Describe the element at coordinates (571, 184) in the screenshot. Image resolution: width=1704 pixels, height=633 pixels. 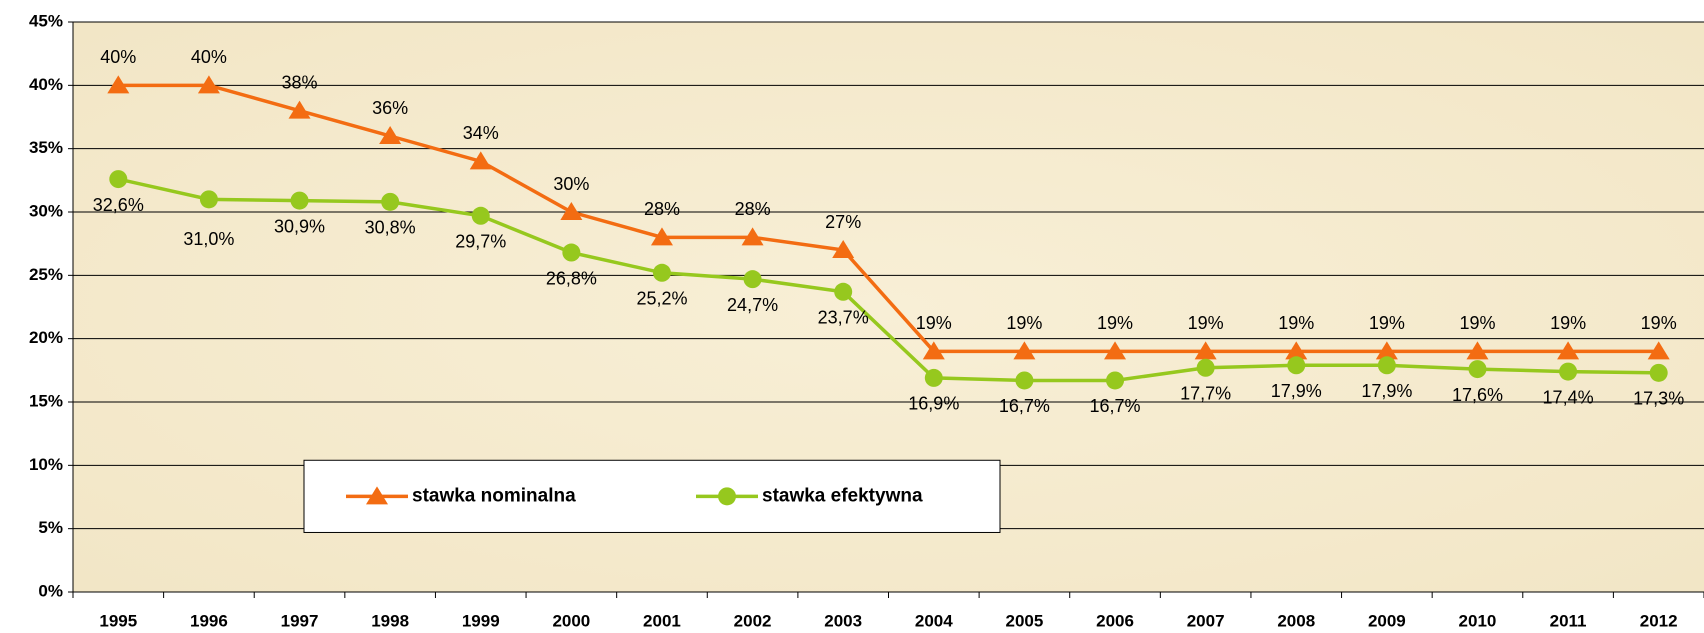
I see `data-label: 30%` at that location.